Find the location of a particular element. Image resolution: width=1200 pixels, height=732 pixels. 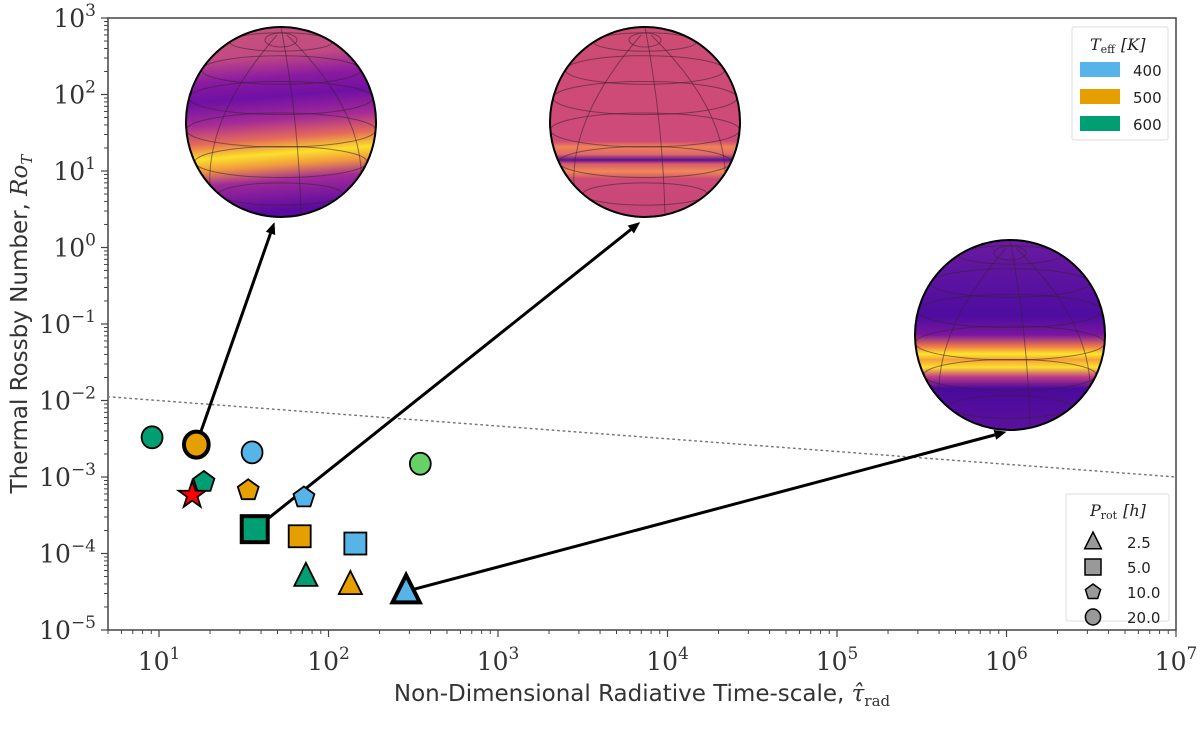

reference-line is located at coordinates (642, 436).